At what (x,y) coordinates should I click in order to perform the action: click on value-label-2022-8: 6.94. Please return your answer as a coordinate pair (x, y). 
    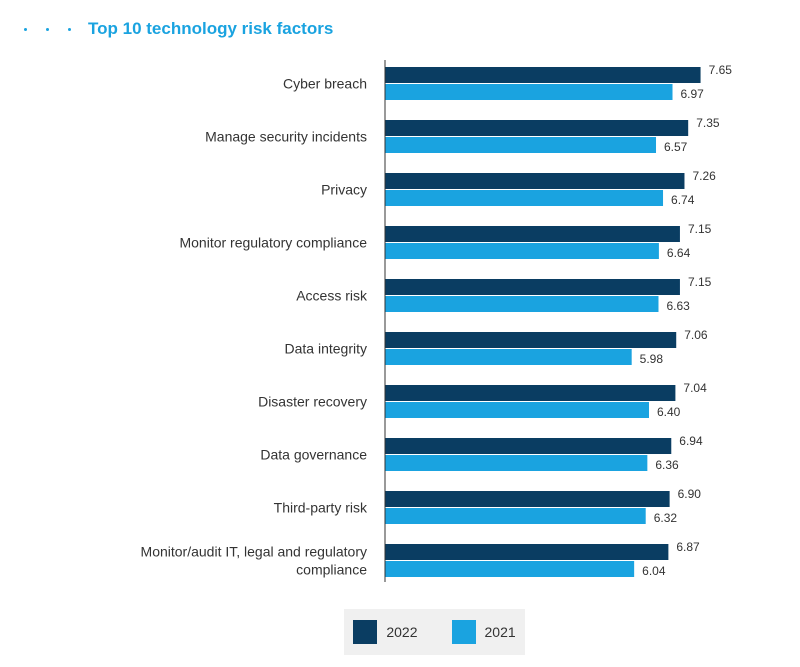
    Looking at the image, I should click on (691, 441).